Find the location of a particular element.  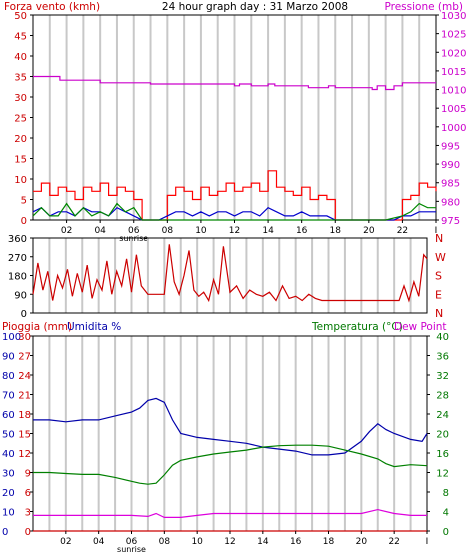

temperature-tick-label: 16 is located at coordinates (442, 454).